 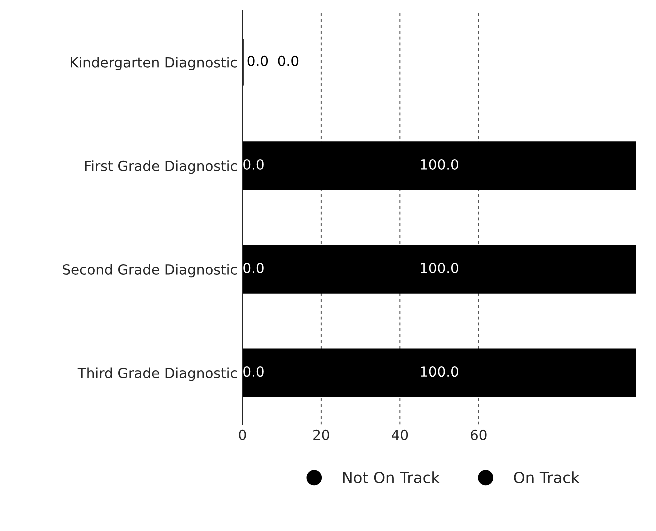 I want to click on y-tick-label: Third Grade Diagnostic, so click(x=157, y=375).